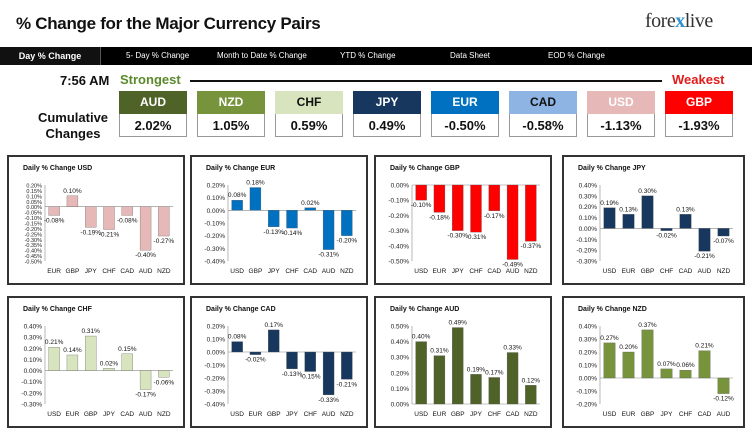 The image size is (752, 438). What do you see at coordinates (73, 117) in the screenshot?
I see `cumulative-line-1: Cumulative` at bounding box center [73, 117].